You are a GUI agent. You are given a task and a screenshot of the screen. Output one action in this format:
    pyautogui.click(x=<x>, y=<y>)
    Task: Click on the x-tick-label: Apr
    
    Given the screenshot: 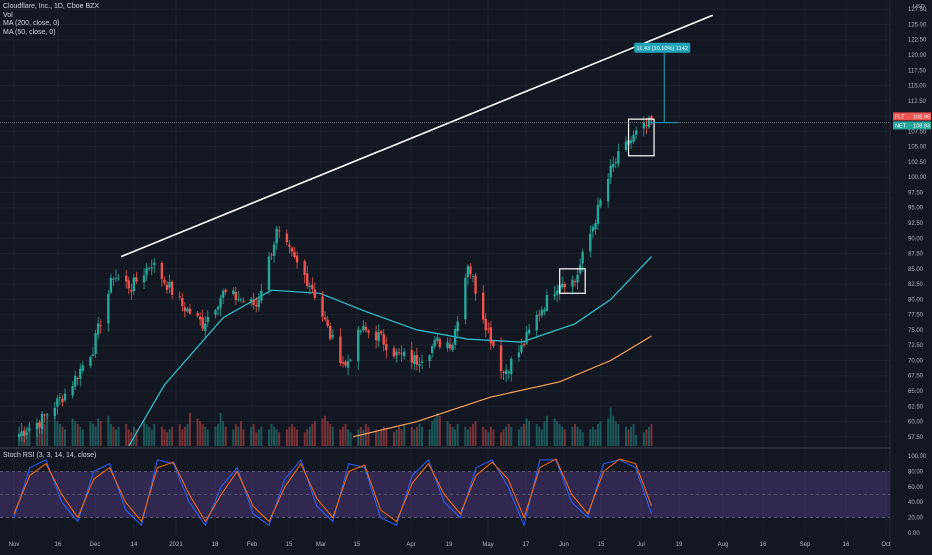 What is the action you would take?
    pyautogui.click(x=410, y=545)
    